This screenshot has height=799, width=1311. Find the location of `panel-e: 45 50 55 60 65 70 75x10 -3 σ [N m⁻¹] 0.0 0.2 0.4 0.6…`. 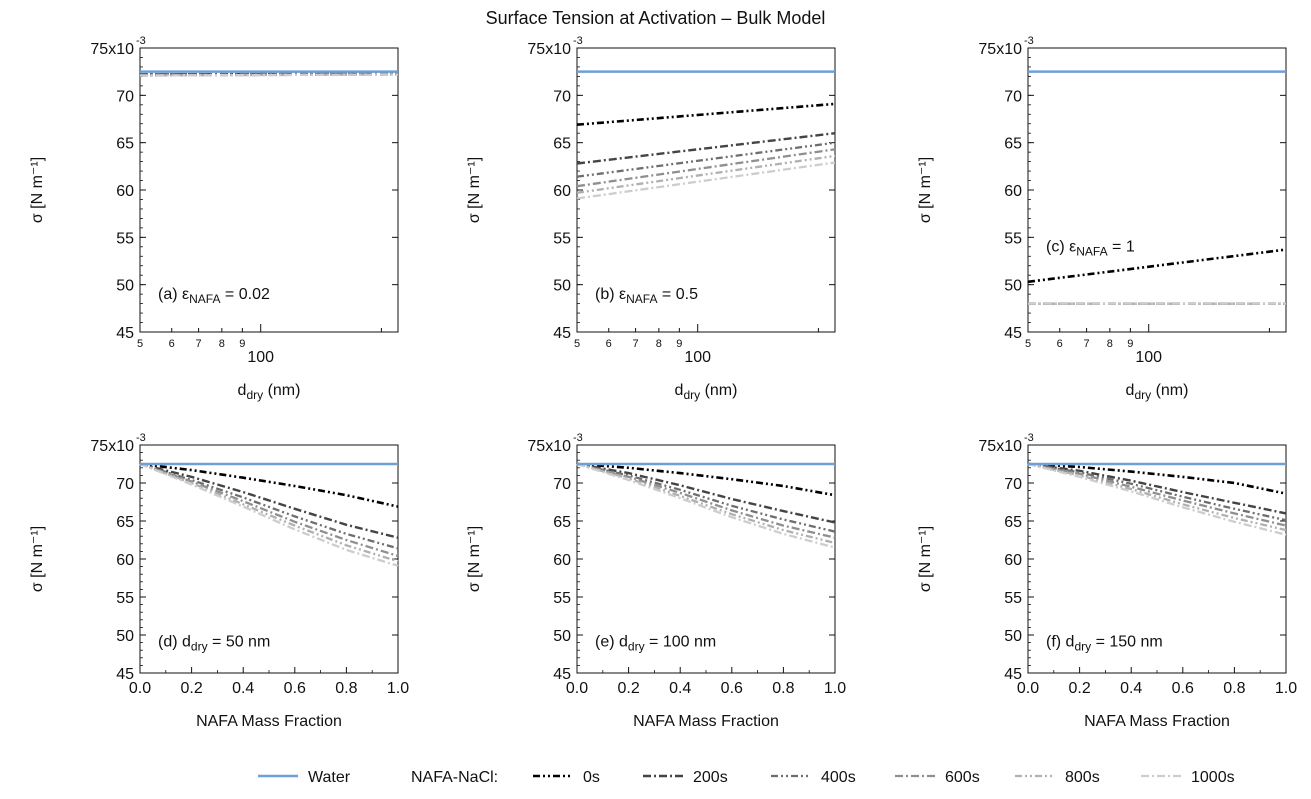

panel-e: 45 50 55 60 65 70 75x10 -3 σ [N m⁻¹] 0.0 0.2 0.4 0.6… is located at coordinates (656, 581).